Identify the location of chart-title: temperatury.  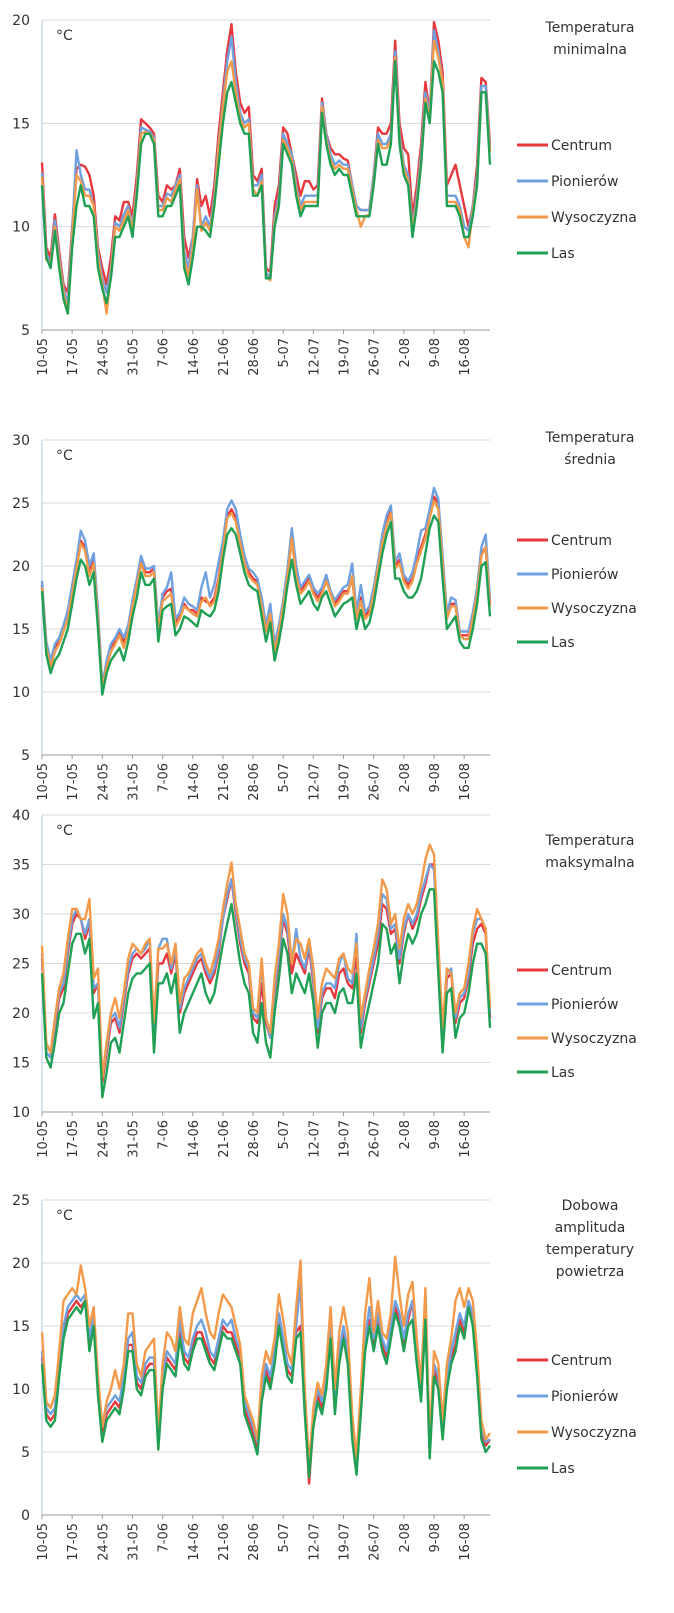
(590, 1250).